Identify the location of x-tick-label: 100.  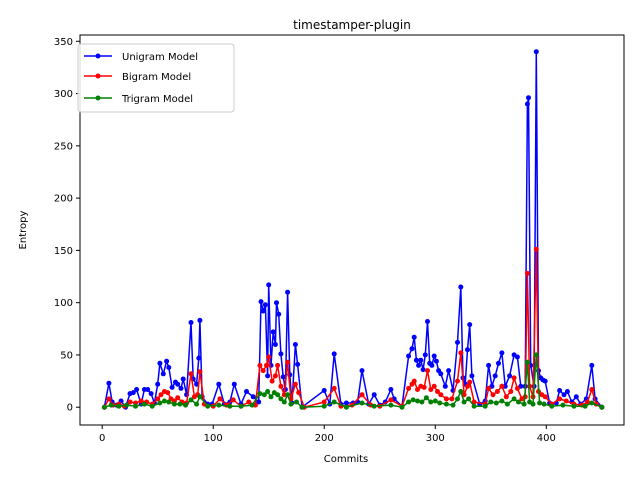
(213, 438).